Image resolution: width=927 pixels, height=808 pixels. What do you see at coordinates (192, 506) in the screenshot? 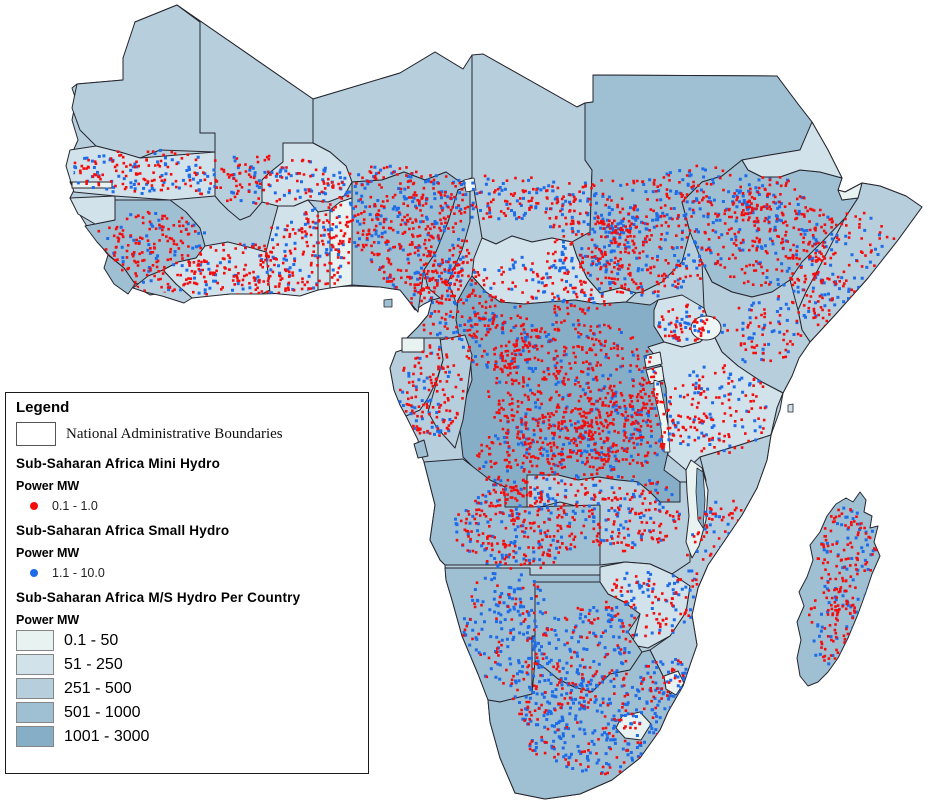
I see `mini-hydro-legend-row: 0.1 - 1.0` at bounding box center [192, 506].